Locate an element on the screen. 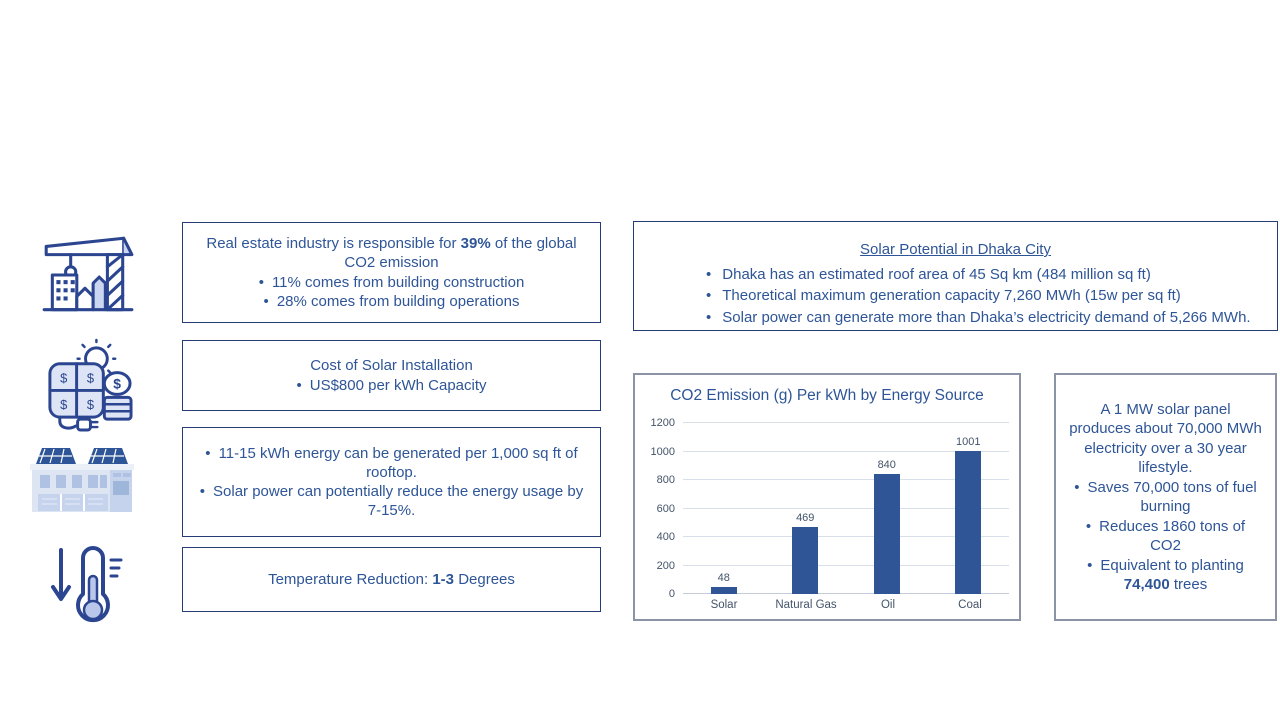 The image size is (1280, 720). x-tick-label: Natural Gas is located at coordinates (806, 605).